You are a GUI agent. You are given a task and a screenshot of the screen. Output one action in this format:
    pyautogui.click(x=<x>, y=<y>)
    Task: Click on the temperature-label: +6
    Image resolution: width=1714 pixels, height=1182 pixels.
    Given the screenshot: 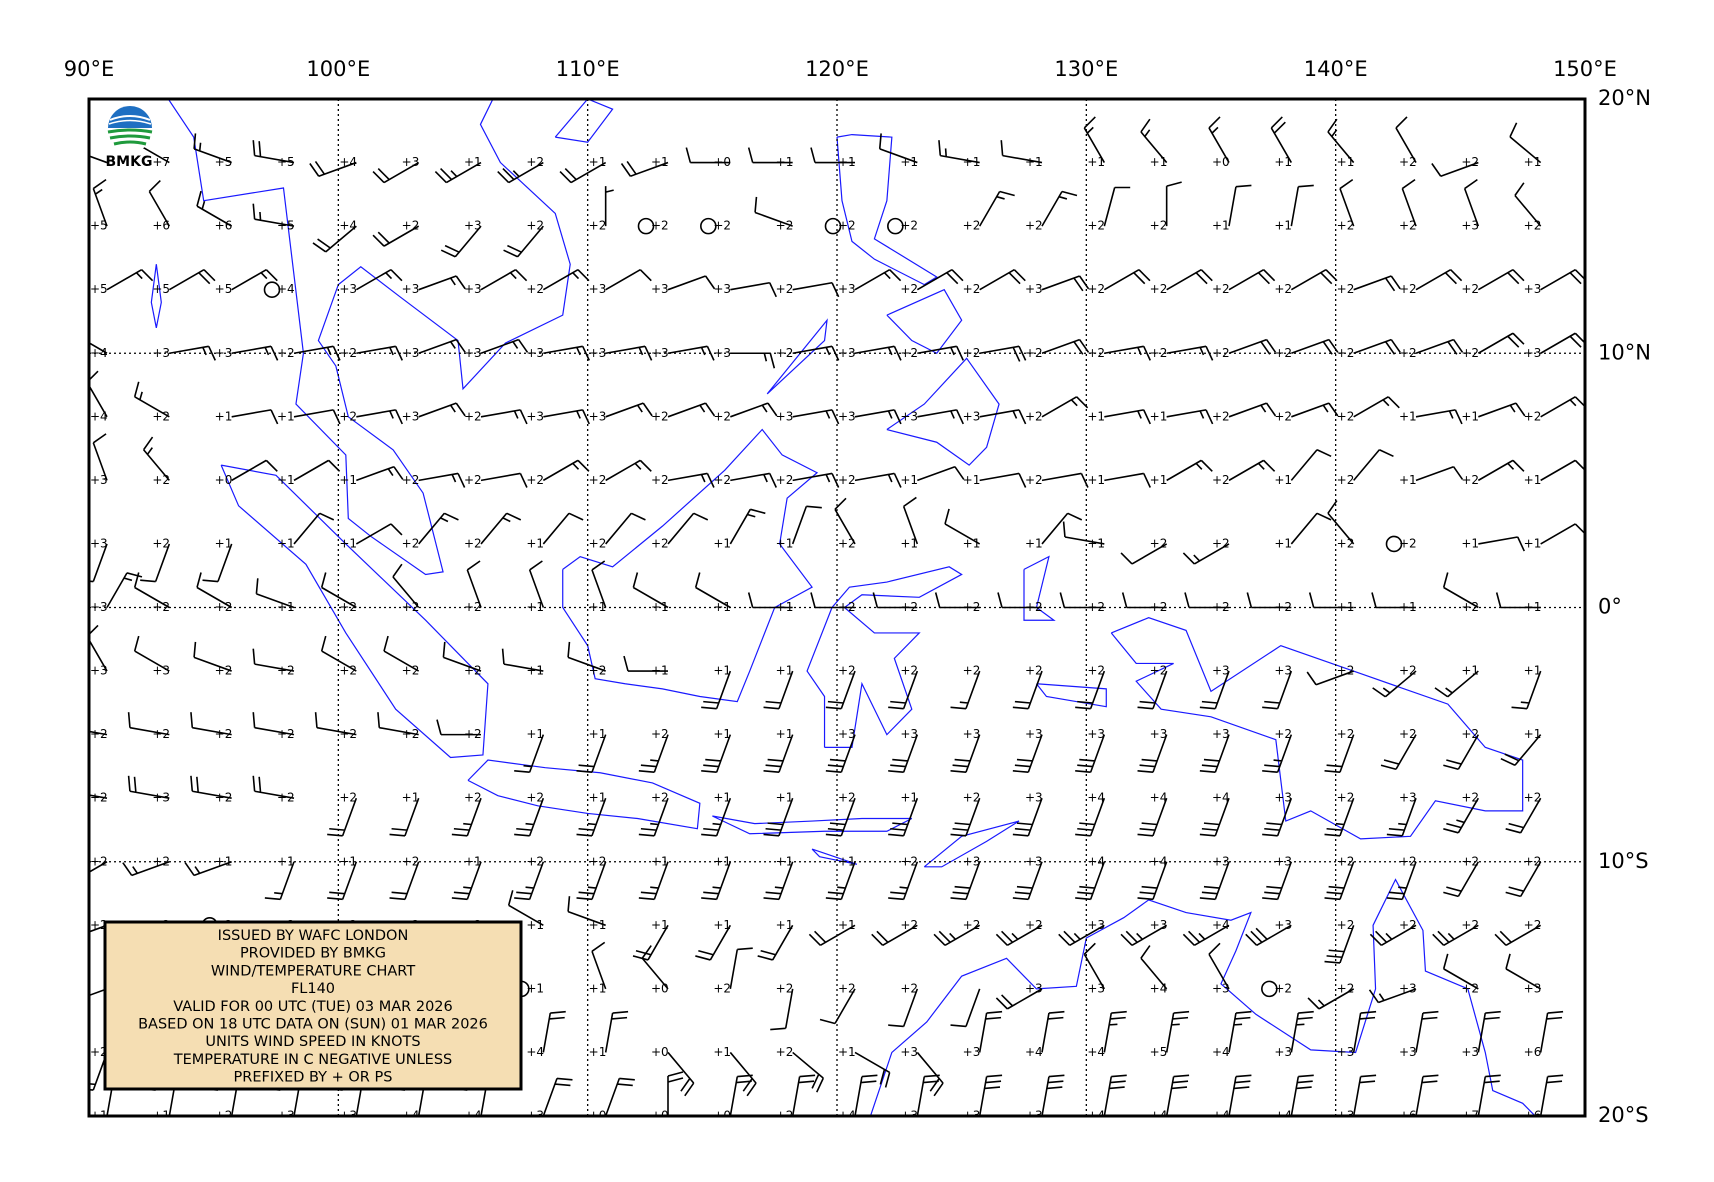 What is the action you would take?
    pyautogui.click(x=1408, y=1116)
    